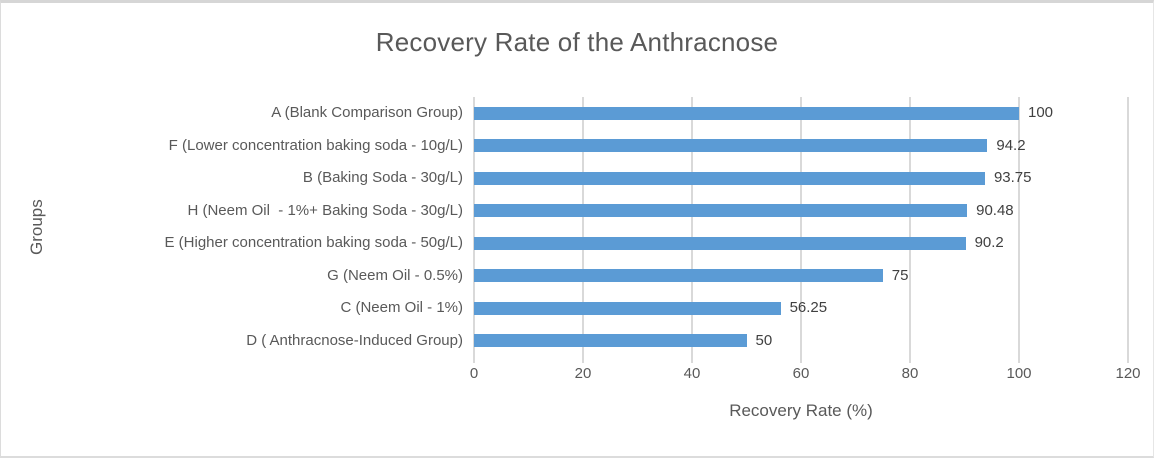  Describe the element at coordinates (325, 210) in the screenshot. I see `category-label: H (Neem Oil - 1%+ Baking Soda - 30g/L)` at that location.